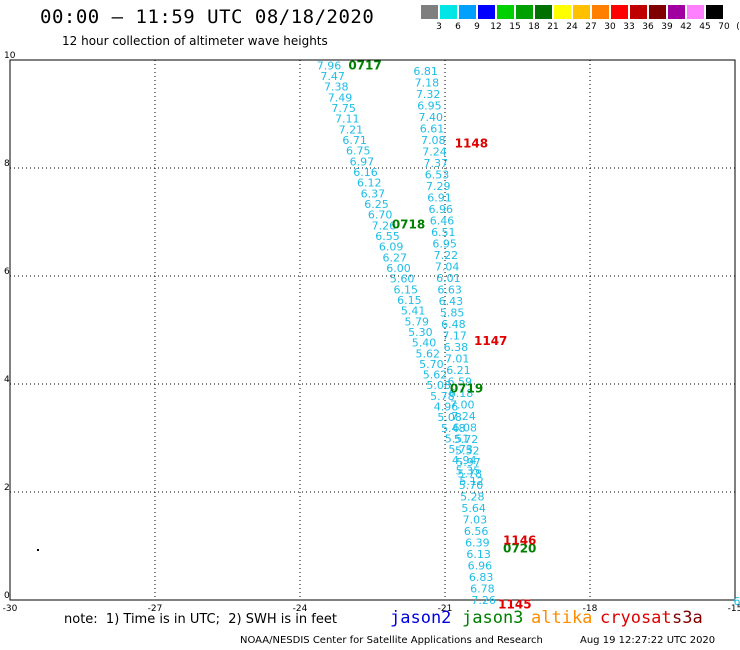 Image resolution: width=740 pixels, height=650 pixels. Describe the element at coordinates (496, 27) in the screenshot. I see `scale-label: 12` at that location.